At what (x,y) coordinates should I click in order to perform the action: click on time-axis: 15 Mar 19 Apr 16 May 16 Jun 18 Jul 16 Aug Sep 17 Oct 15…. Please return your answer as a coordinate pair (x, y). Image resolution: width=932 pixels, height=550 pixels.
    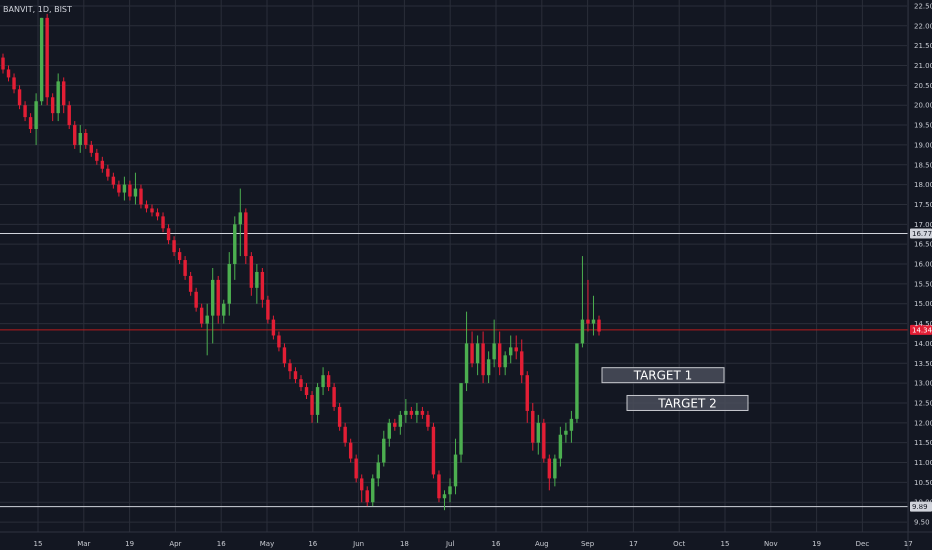
    Looking at the image, I should click on (466, 539).